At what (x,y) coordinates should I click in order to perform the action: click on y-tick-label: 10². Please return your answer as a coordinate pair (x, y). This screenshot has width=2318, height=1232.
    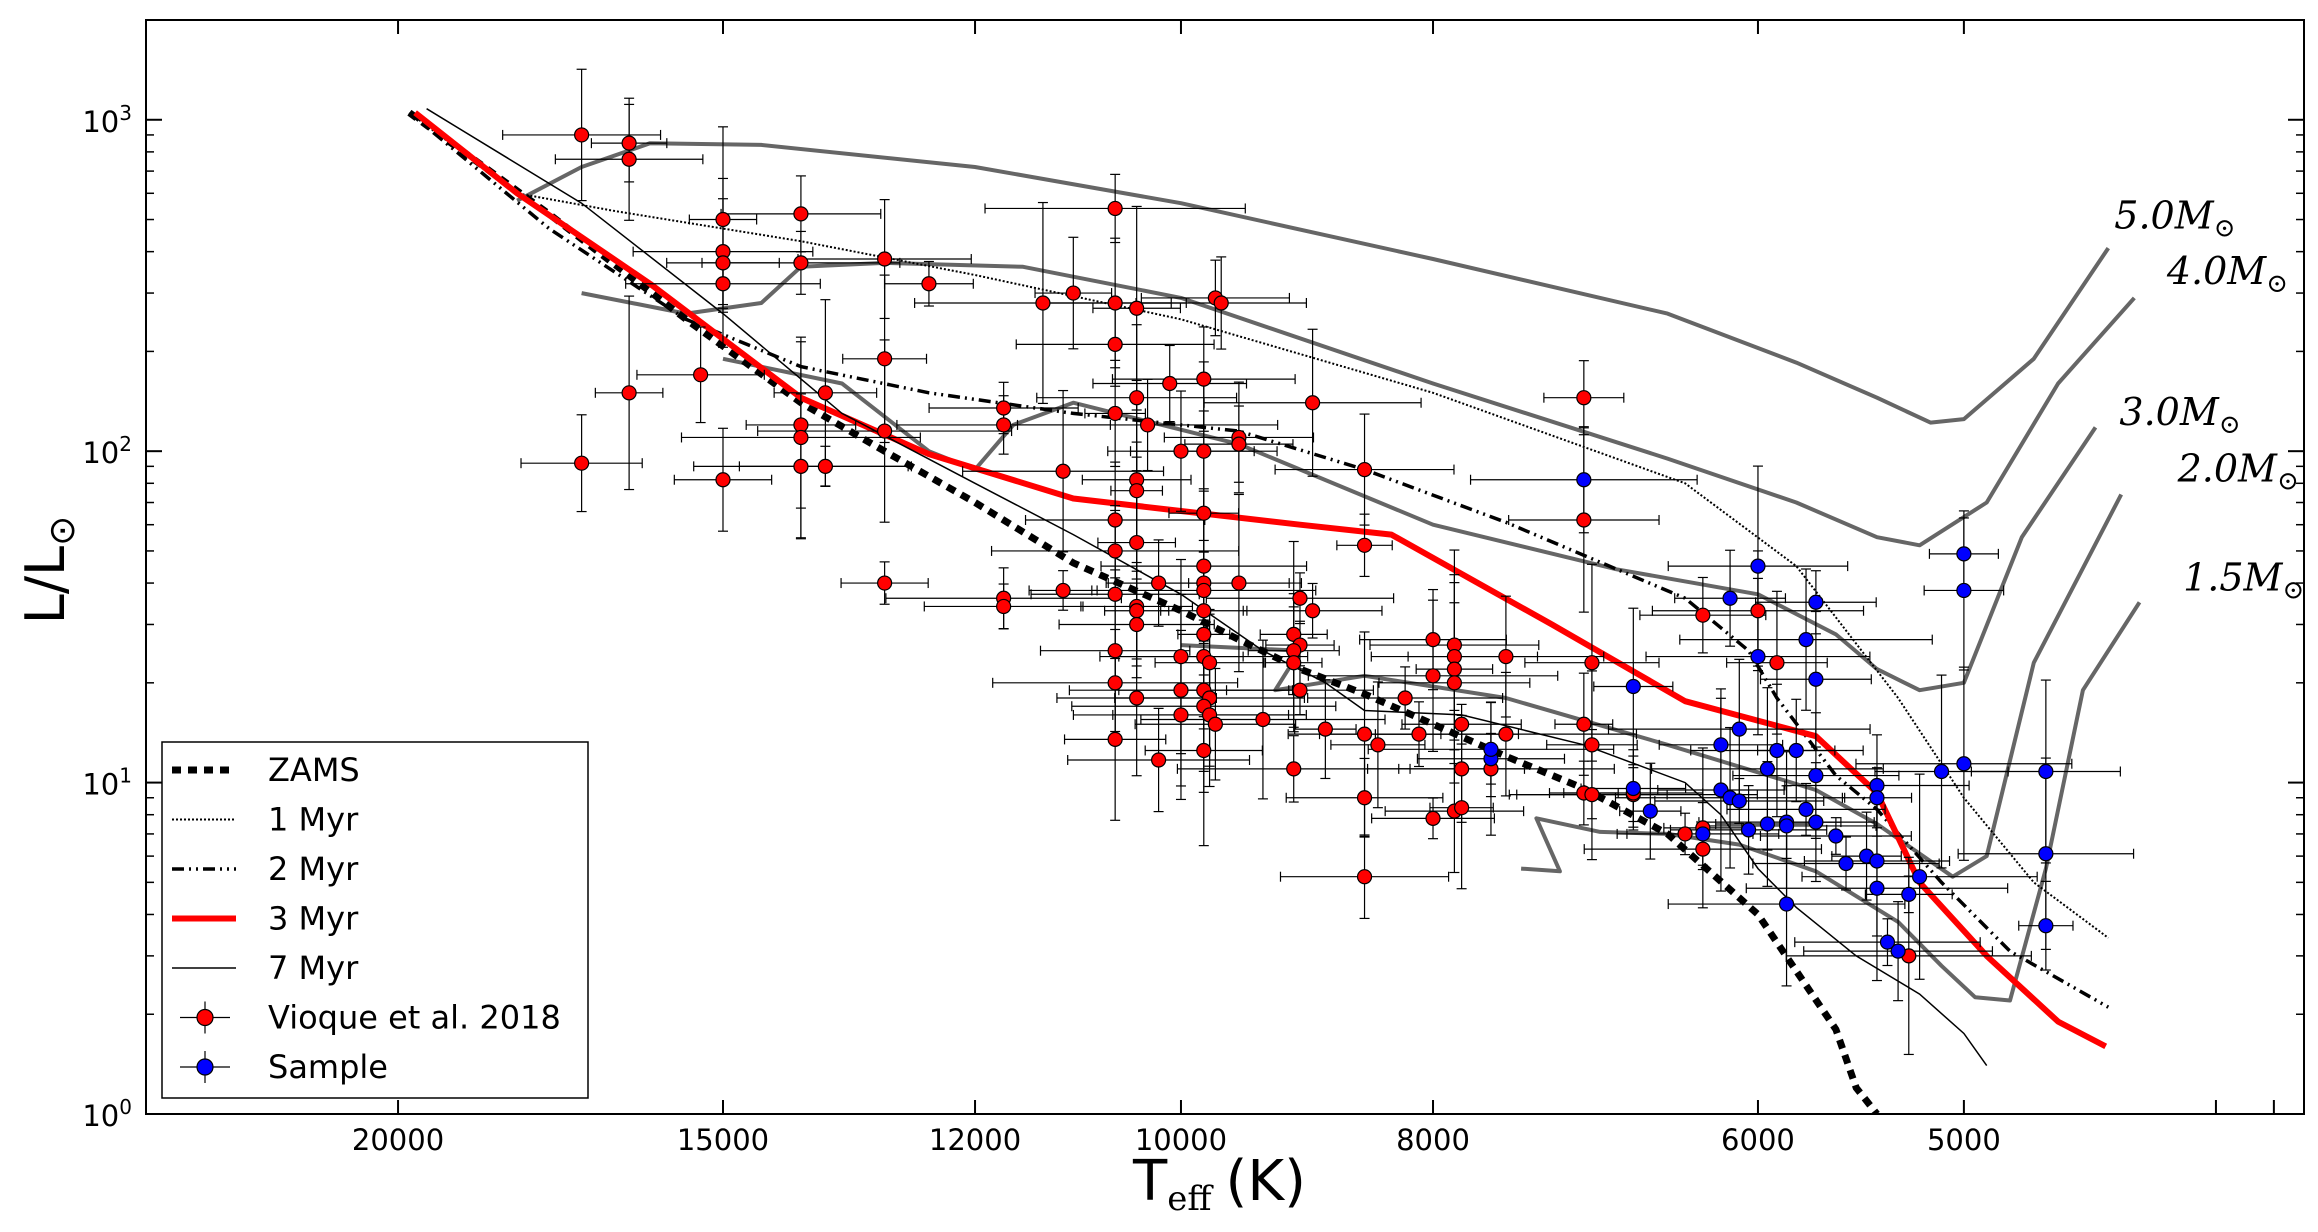
    Looking at the image, I should click on (107, 451).